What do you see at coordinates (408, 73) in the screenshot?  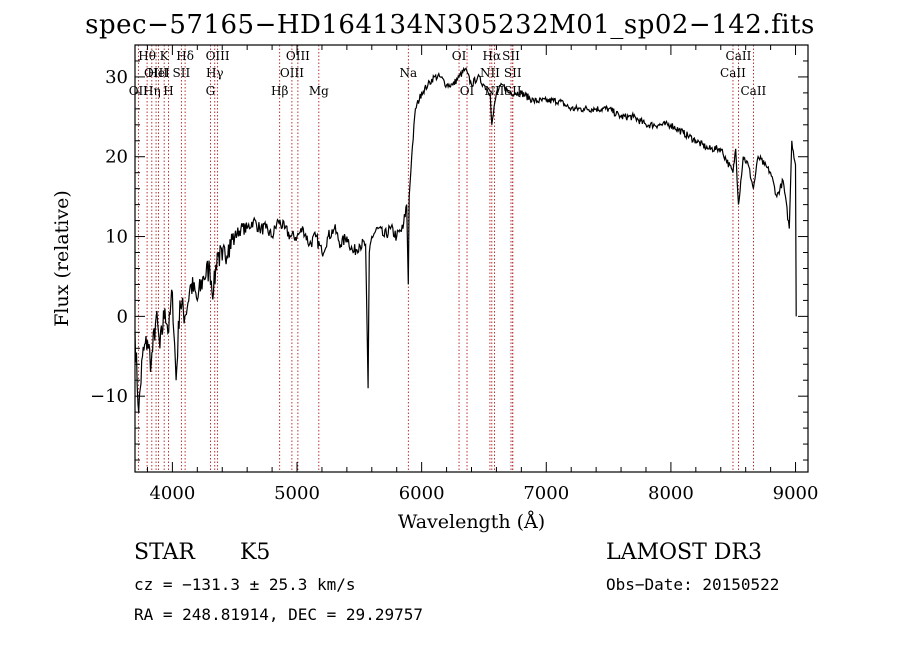 I see `spectral-line-label: Na` at bounding box center [408, 73].